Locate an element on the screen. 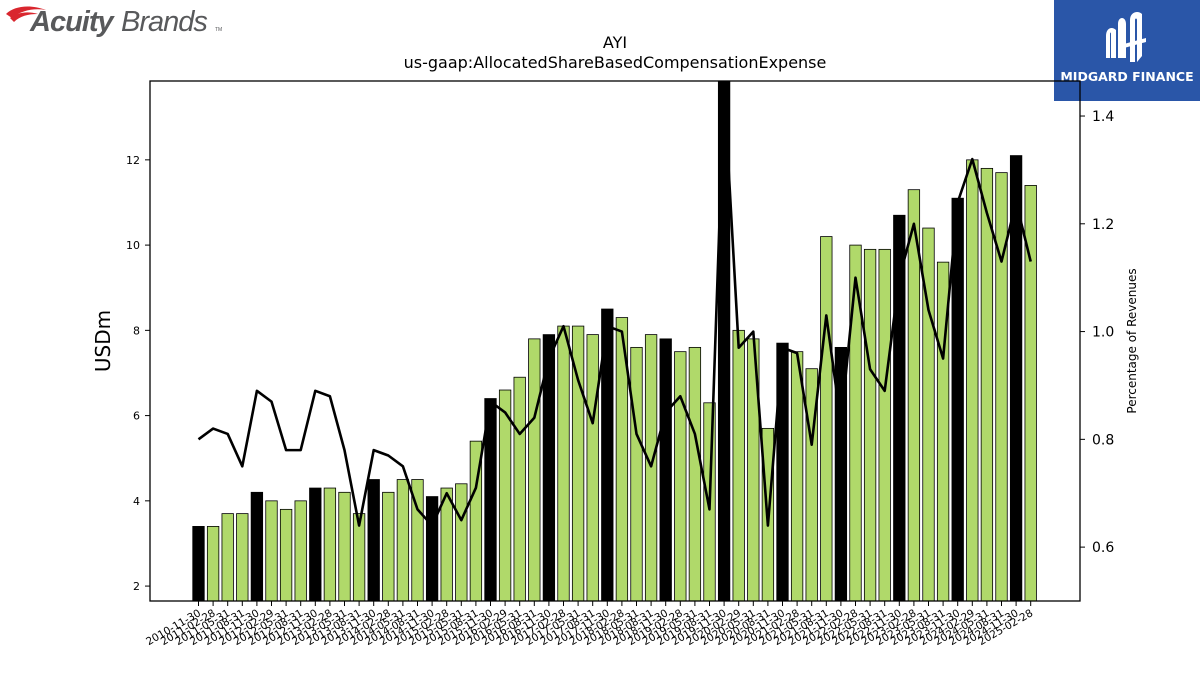 The image size is (1200, 675). logo-tm: TM is located at coordinates (218, 30).